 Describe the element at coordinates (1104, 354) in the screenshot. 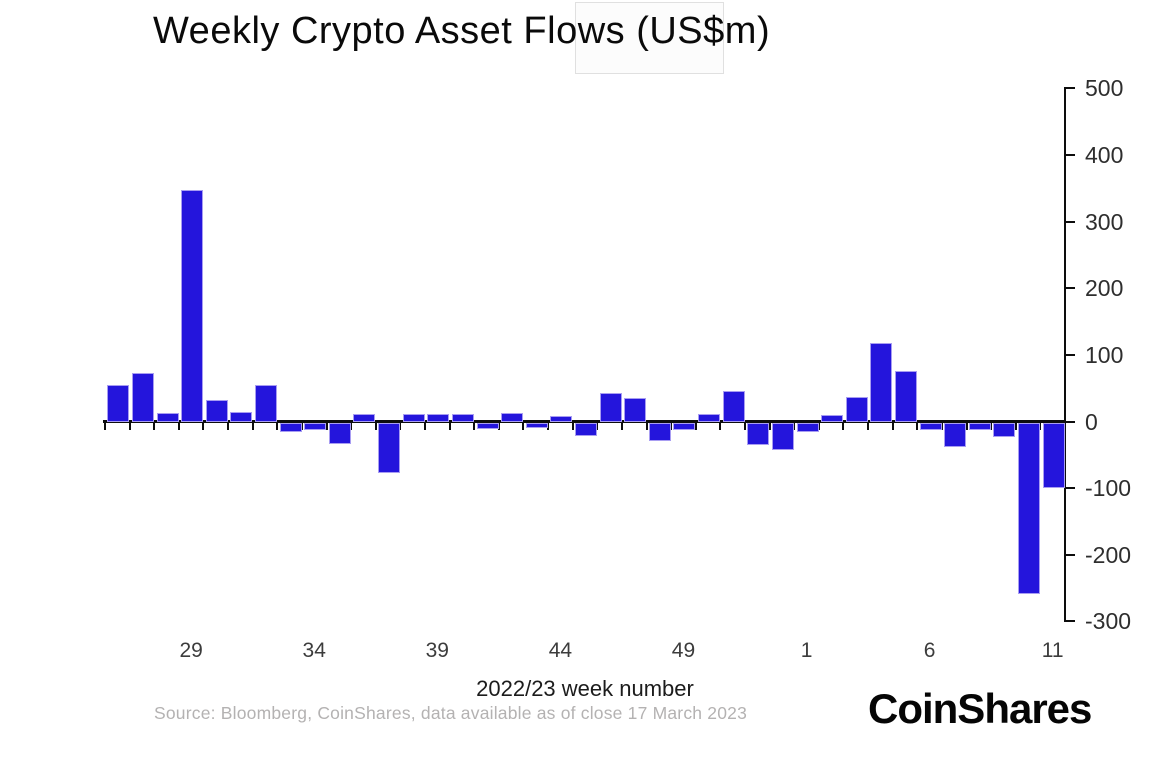

I see `y-tick-label: 100` at that location.